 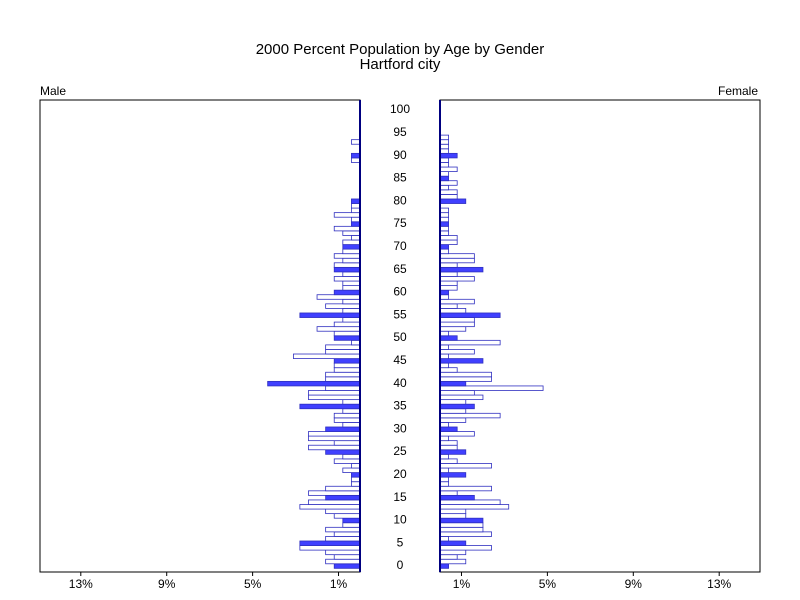 I want to click on age-tick-label: 20, so click(x=400, y=474).